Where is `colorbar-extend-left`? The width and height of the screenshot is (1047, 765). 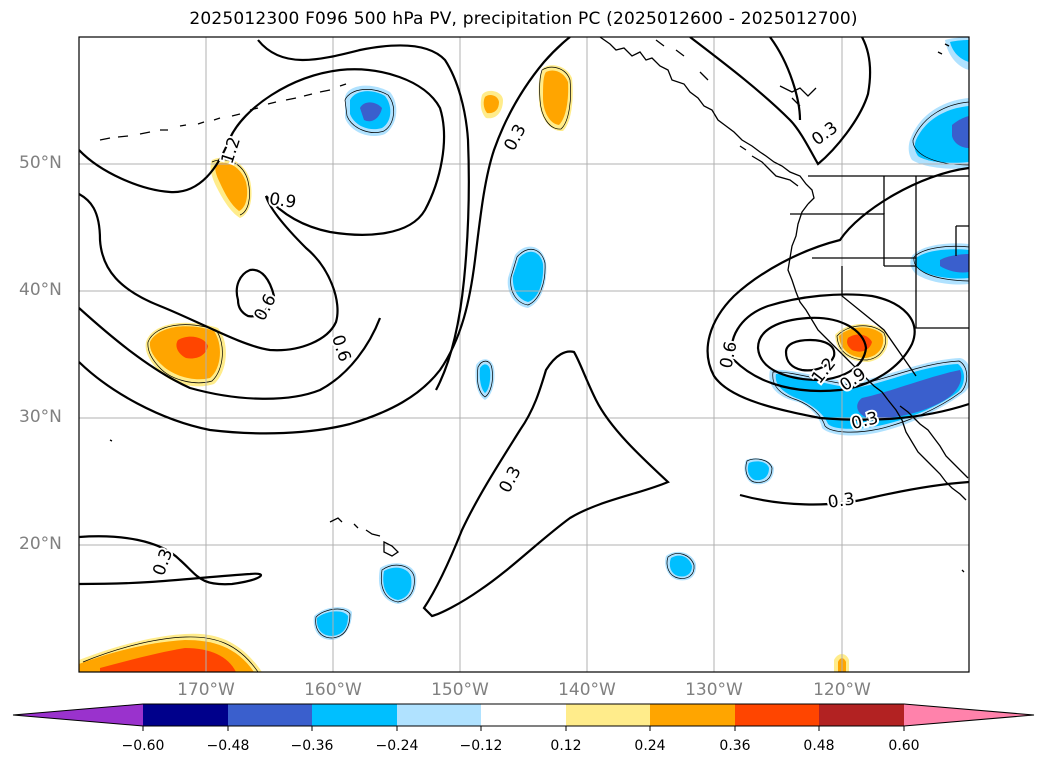 colorbar-extend-left is located at coordinates (78, 715).